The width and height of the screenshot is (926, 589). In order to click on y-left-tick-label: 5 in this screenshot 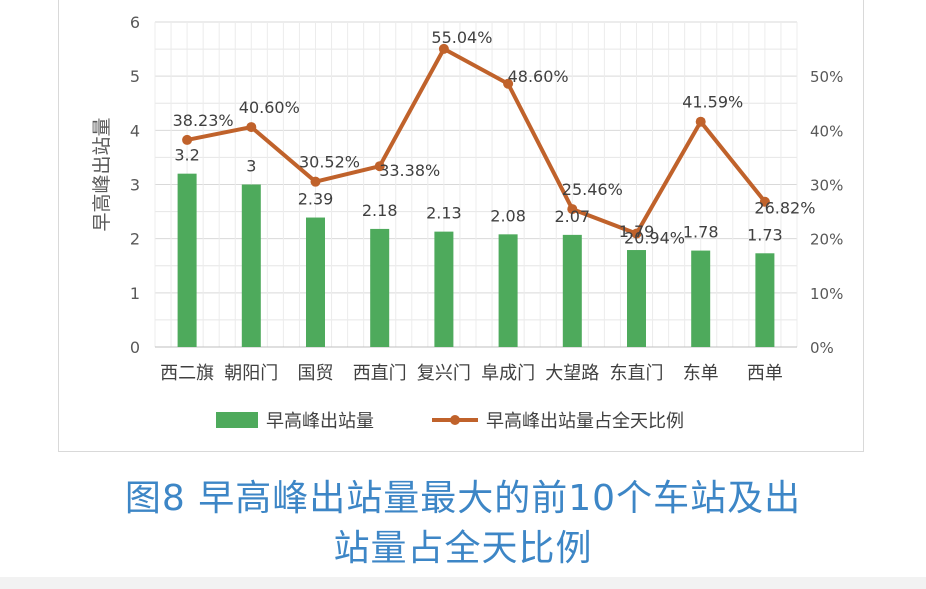, I will do `click(135, 76)`.